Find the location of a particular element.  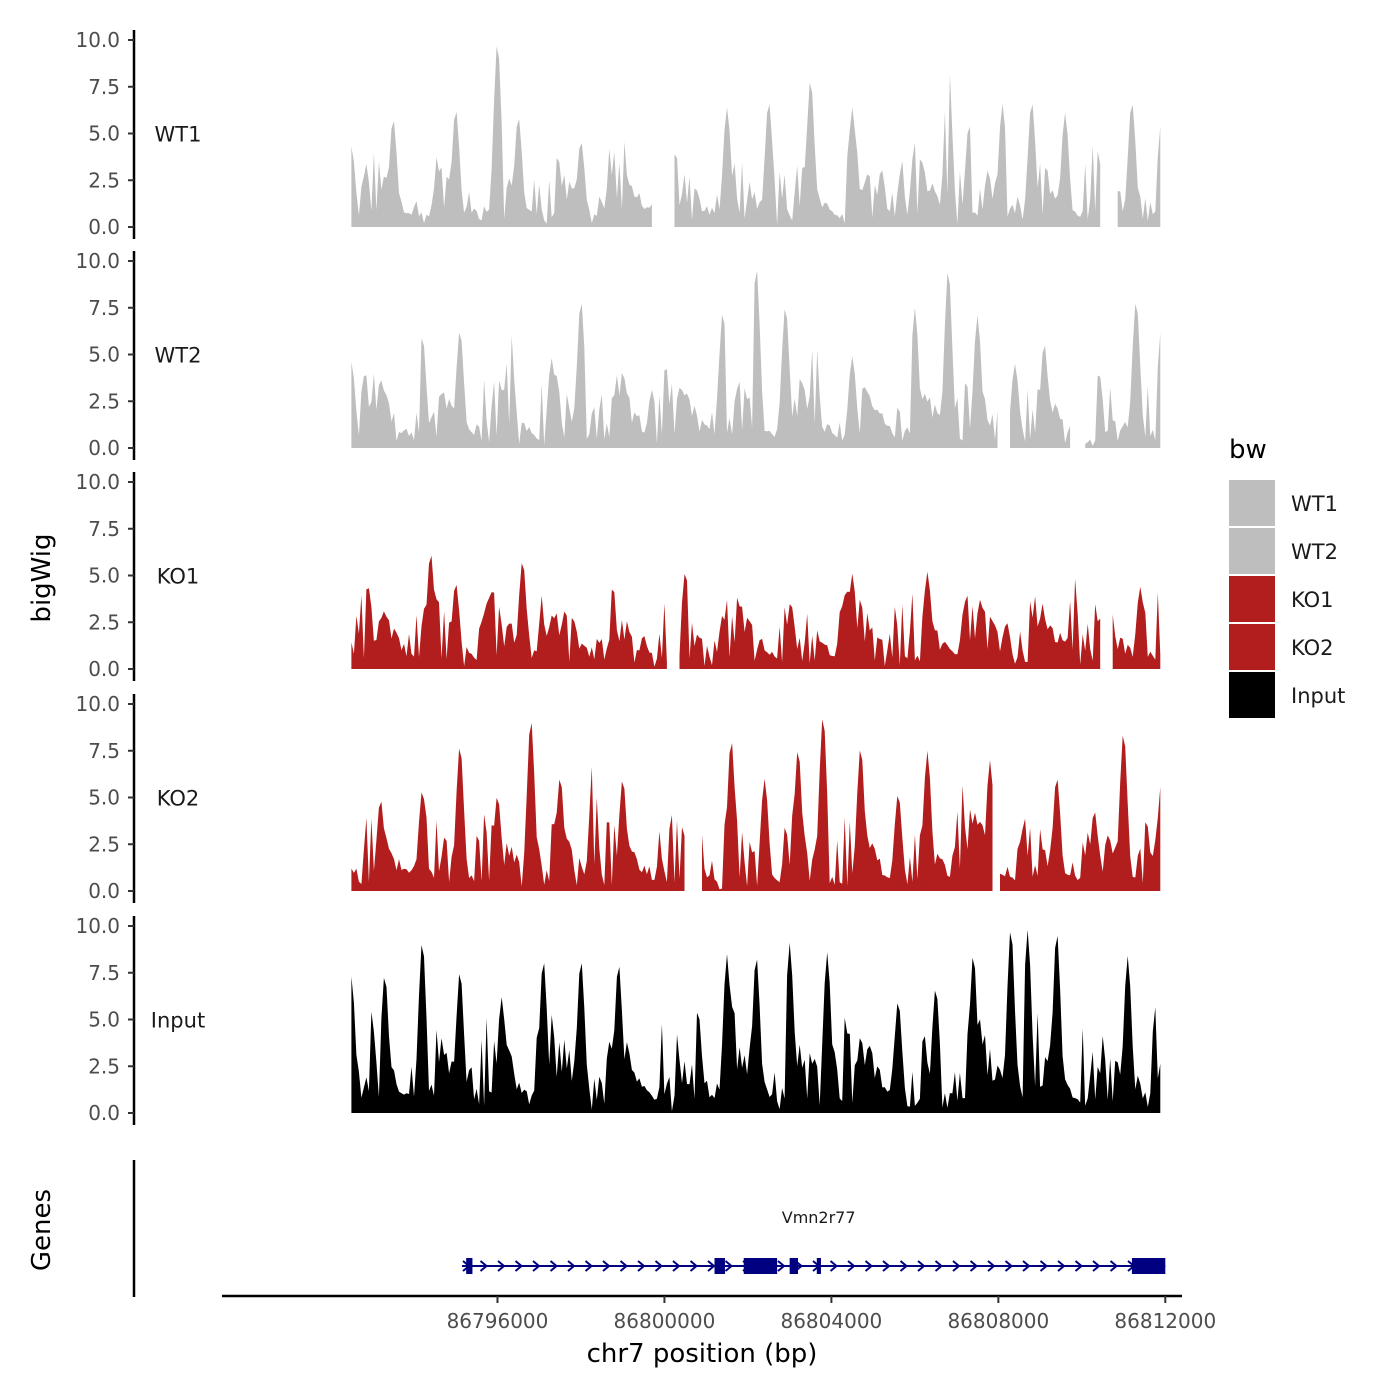

x-tick-label-1: 86800000 is located at coordinates (665, 1321).